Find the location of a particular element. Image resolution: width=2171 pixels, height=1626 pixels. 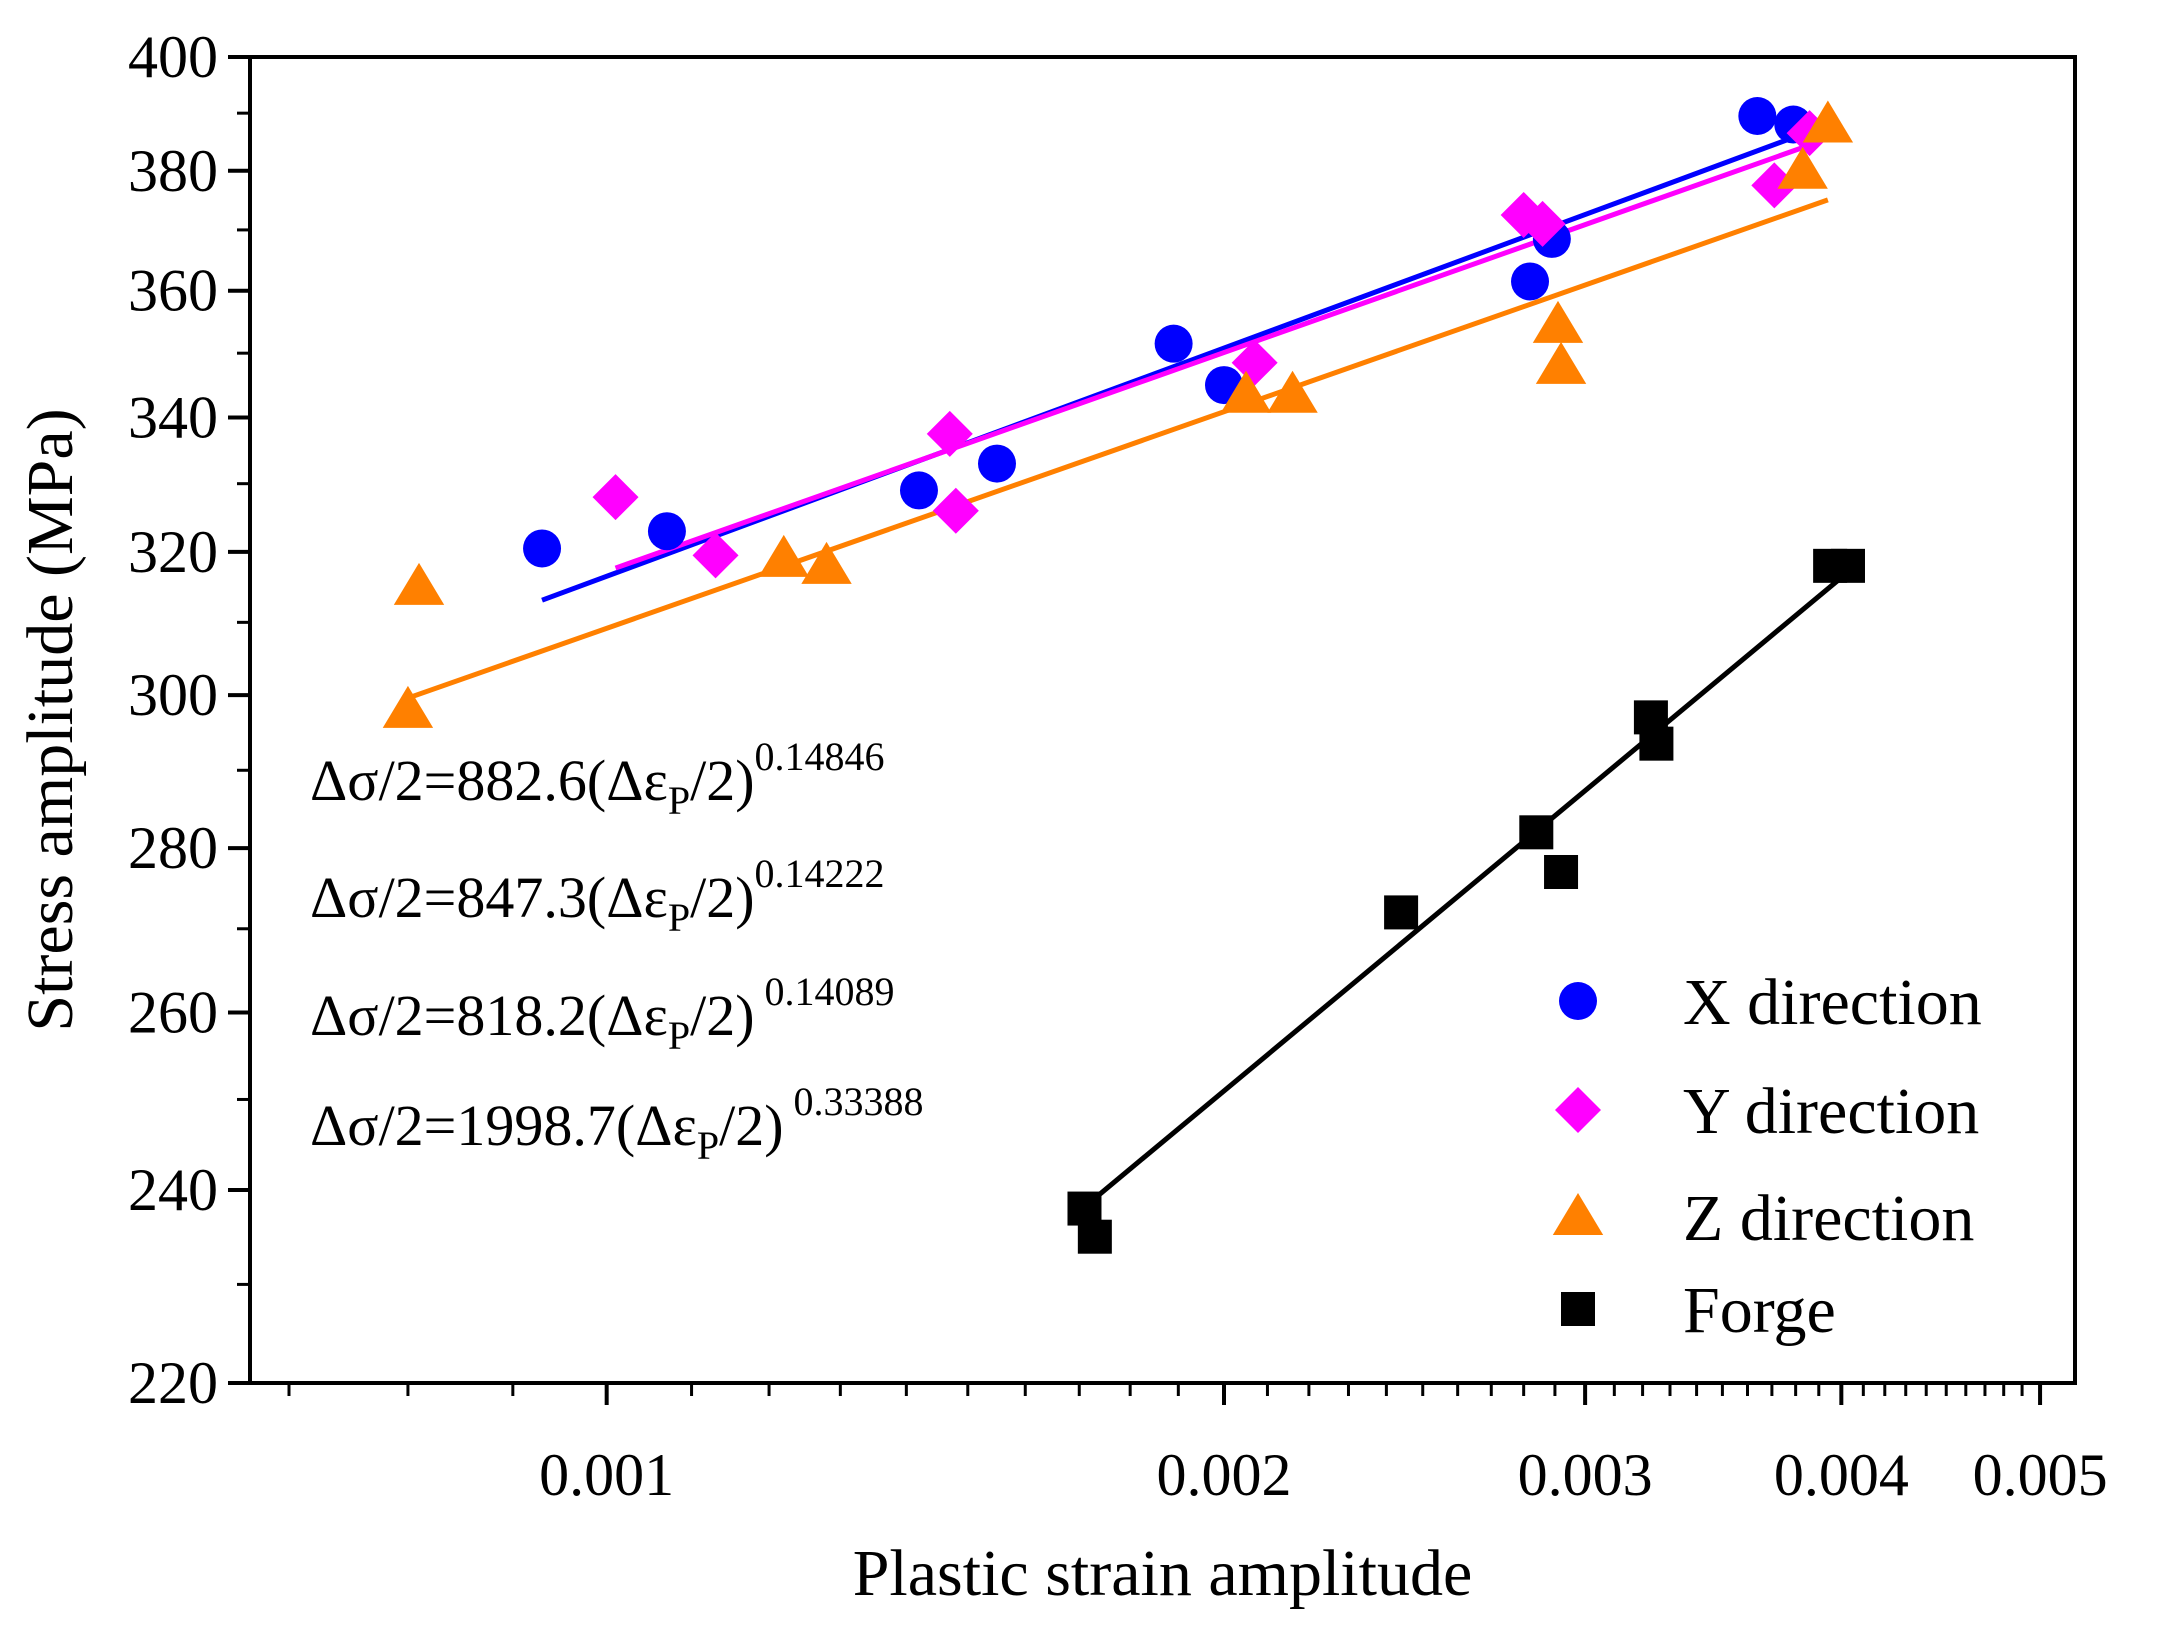

y-tick-label: 280 is located at coordinates (173, 848).